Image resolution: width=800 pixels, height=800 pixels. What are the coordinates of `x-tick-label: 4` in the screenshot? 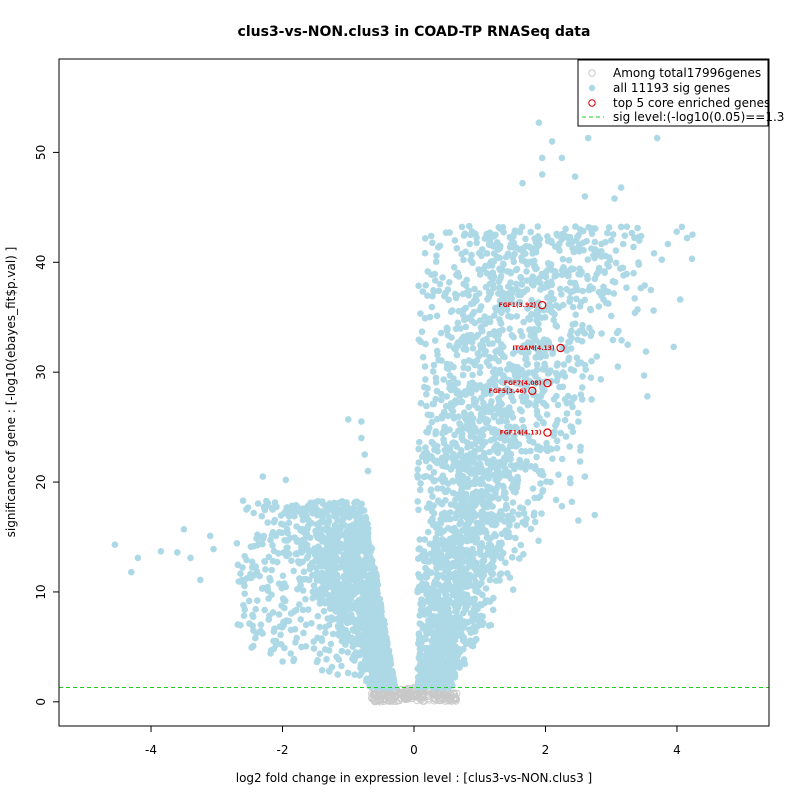 It's located at (677, 750).